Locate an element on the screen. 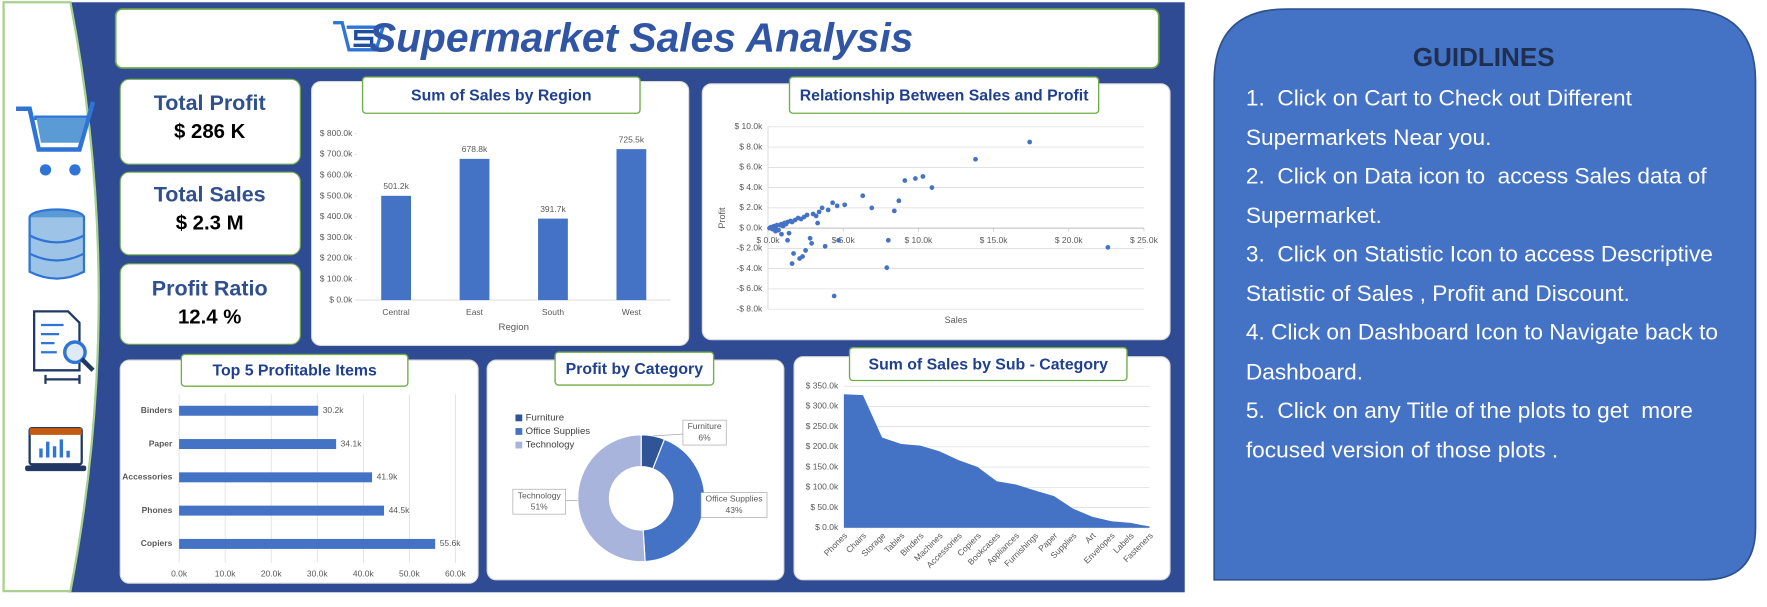  kpi-value: 12.4 % is located at coordinates (209, 318).